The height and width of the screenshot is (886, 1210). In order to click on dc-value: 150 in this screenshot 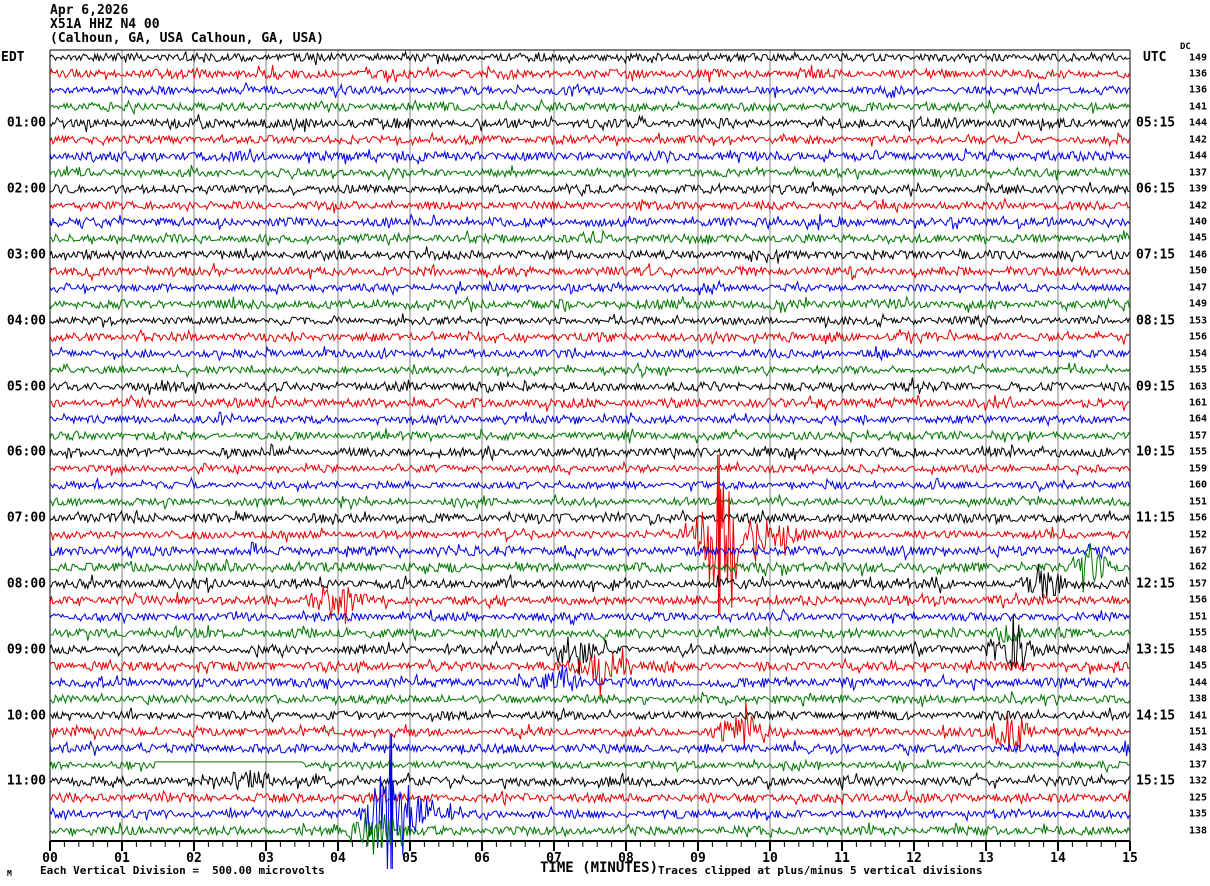, I will do `click(1197, 271)`.